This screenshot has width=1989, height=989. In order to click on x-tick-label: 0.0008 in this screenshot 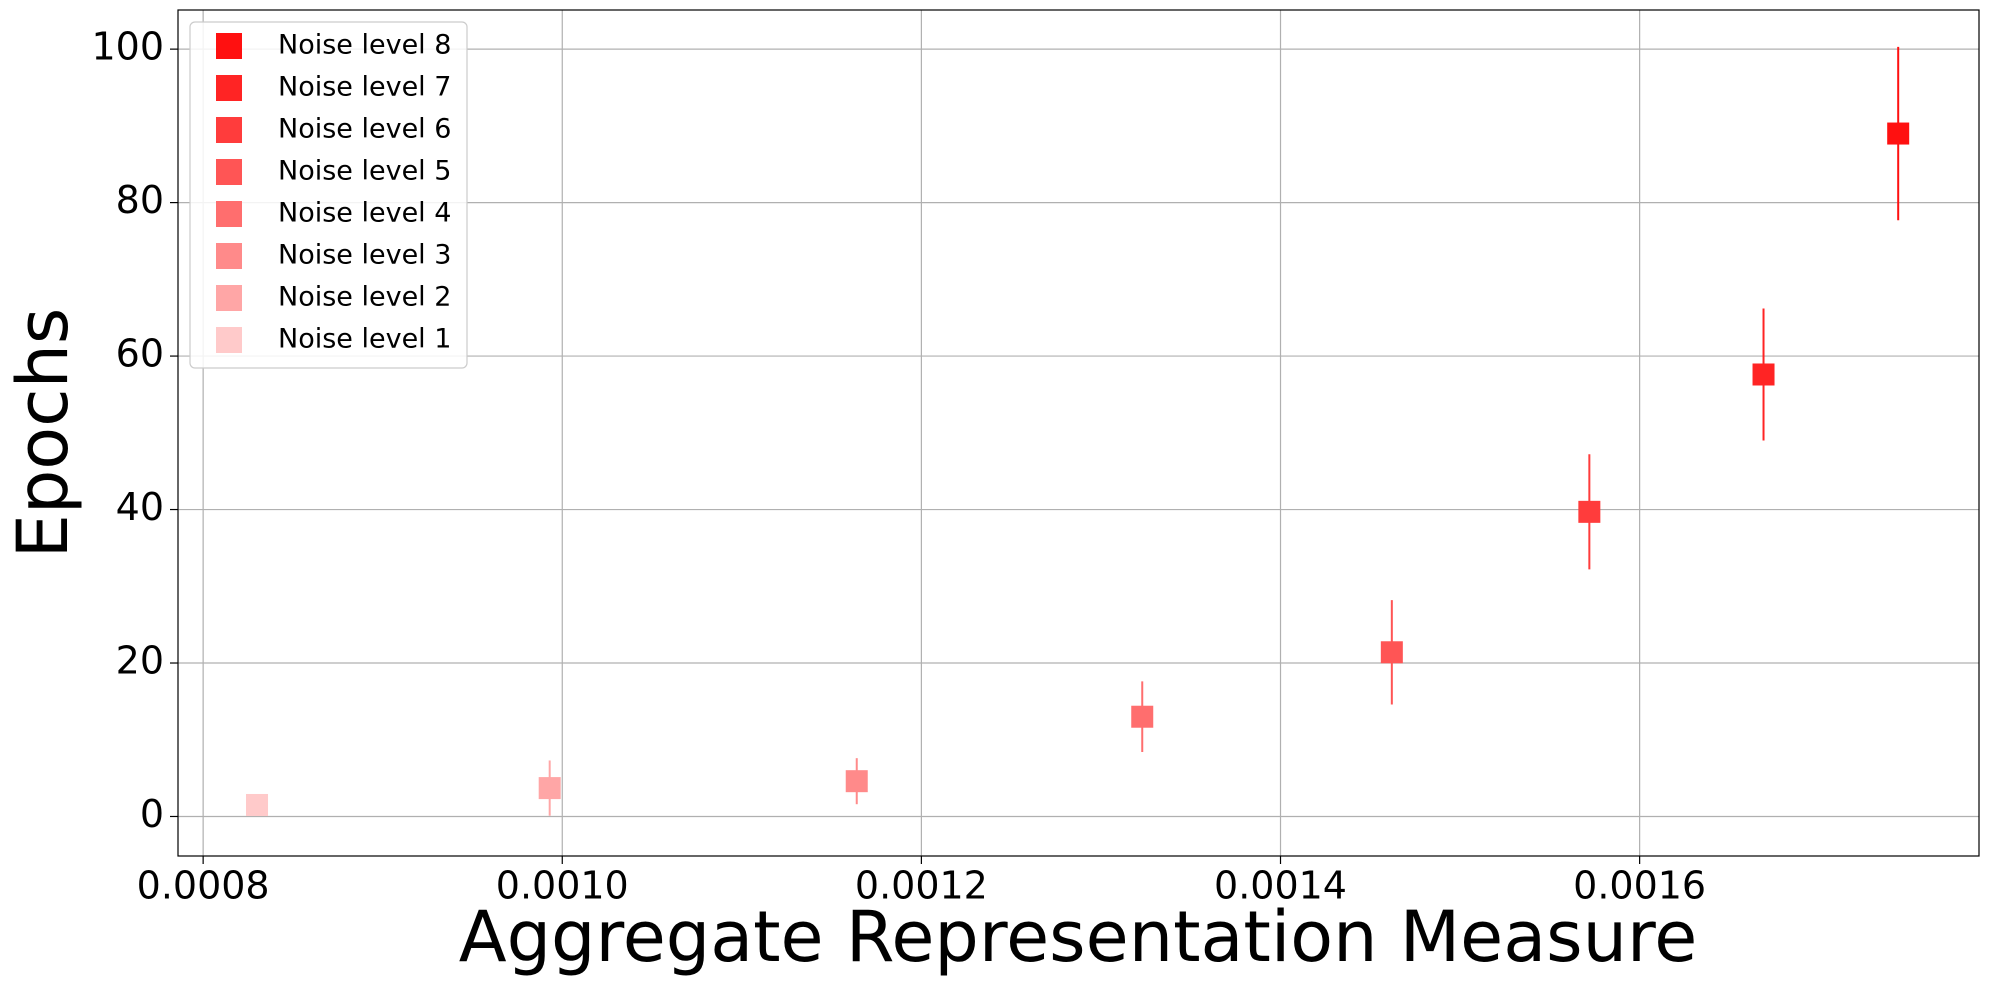, I will do `click(203, 886)`.